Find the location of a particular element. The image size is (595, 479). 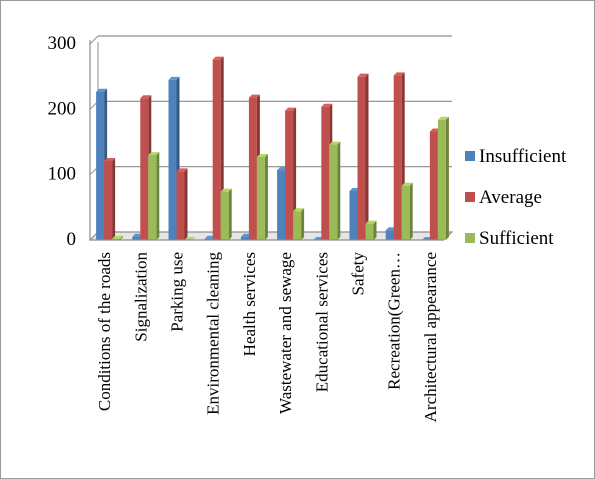

gridline-depth is located at coordinates (94, 40).